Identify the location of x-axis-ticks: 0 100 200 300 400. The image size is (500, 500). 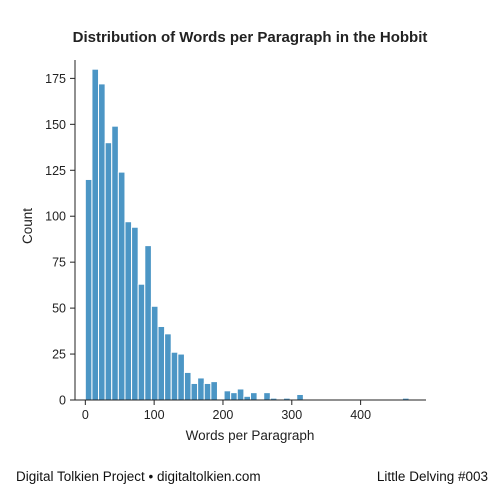
(226, 411).